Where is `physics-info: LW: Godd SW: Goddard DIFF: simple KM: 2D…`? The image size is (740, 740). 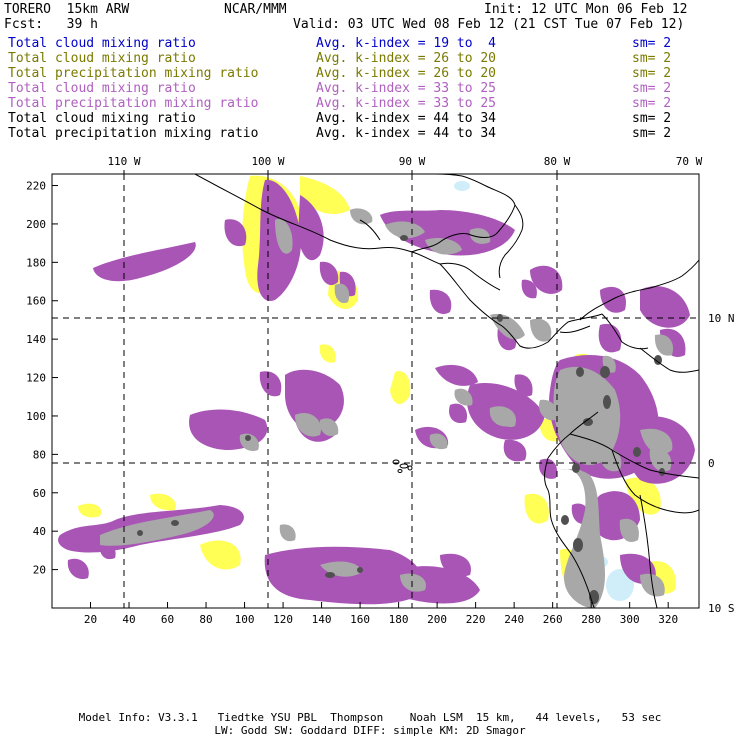
physics-info: LW: Godd SW: Goddard DIFF: simple KM: 2D… is located at coordinates (370, 730).